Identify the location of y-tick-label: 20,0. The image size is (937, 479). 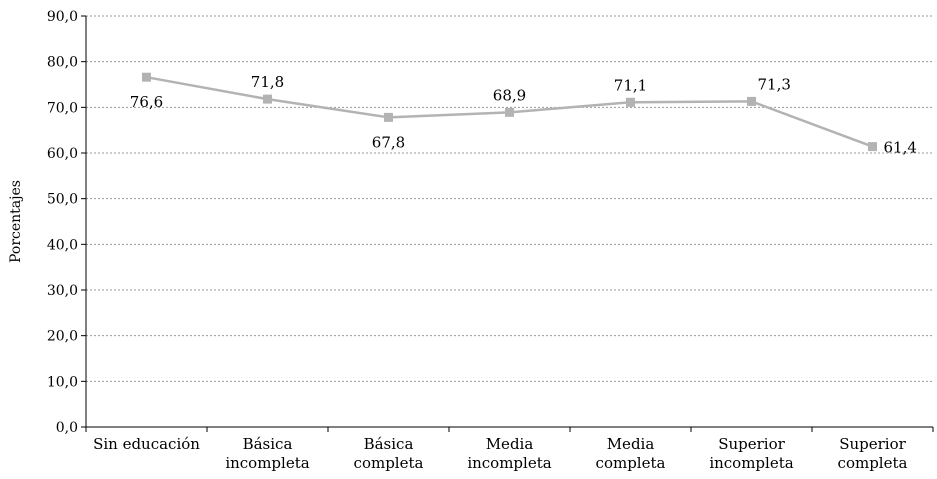
(62, 337).